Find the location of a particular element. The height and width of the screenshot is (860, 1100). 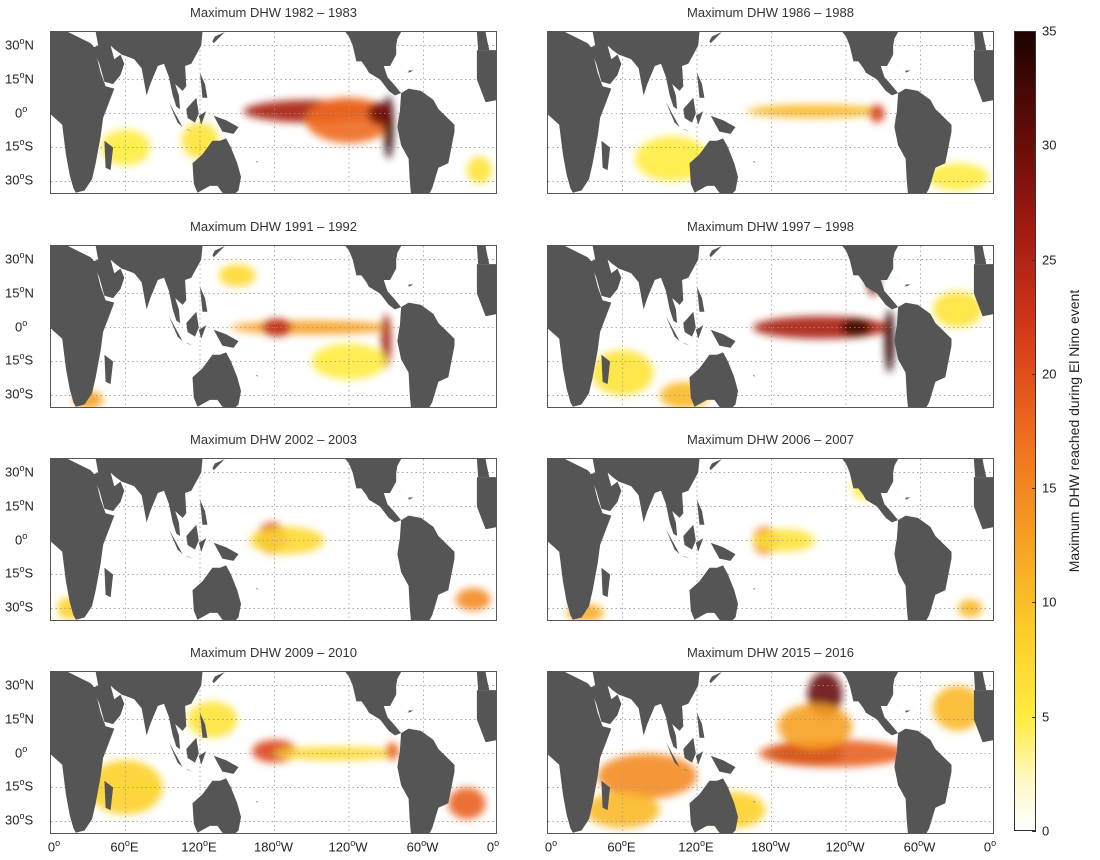

panel-title: Maximum DHW 1986 – 1988 is located at coordinates (770, 12).